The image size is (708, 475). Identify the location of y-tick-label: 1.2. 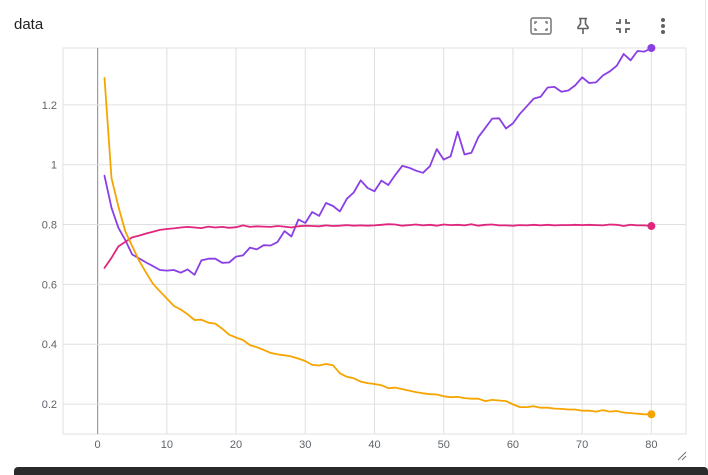
(49, 106).